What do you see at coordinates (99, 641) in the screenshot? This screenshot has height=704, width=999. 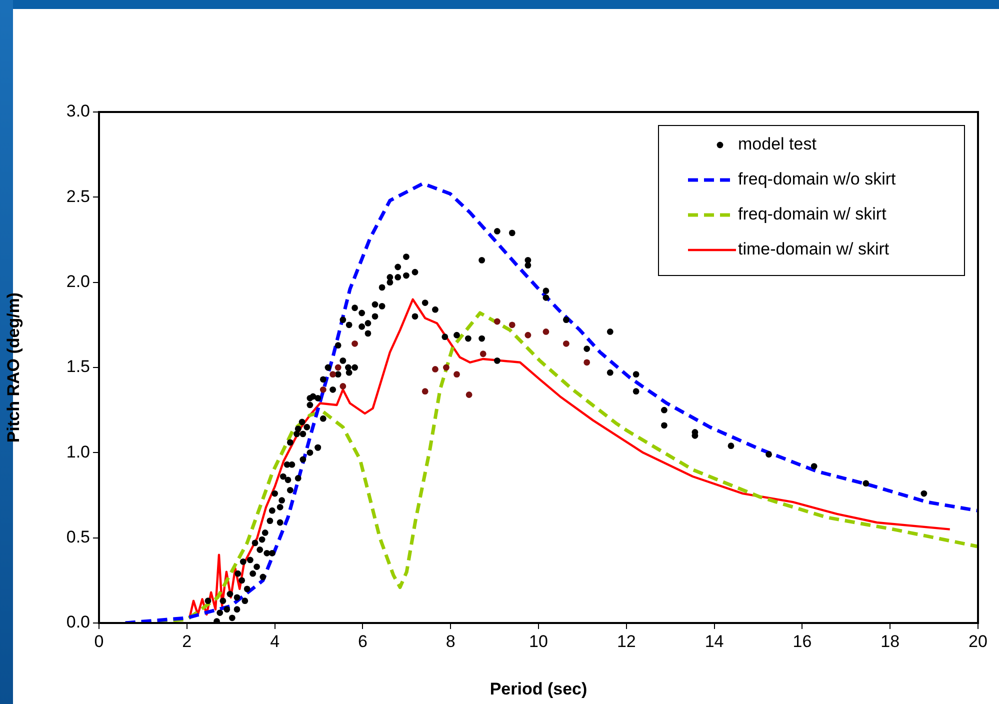 I see `x-tick-label: 0` at bounding box center [99, 641].